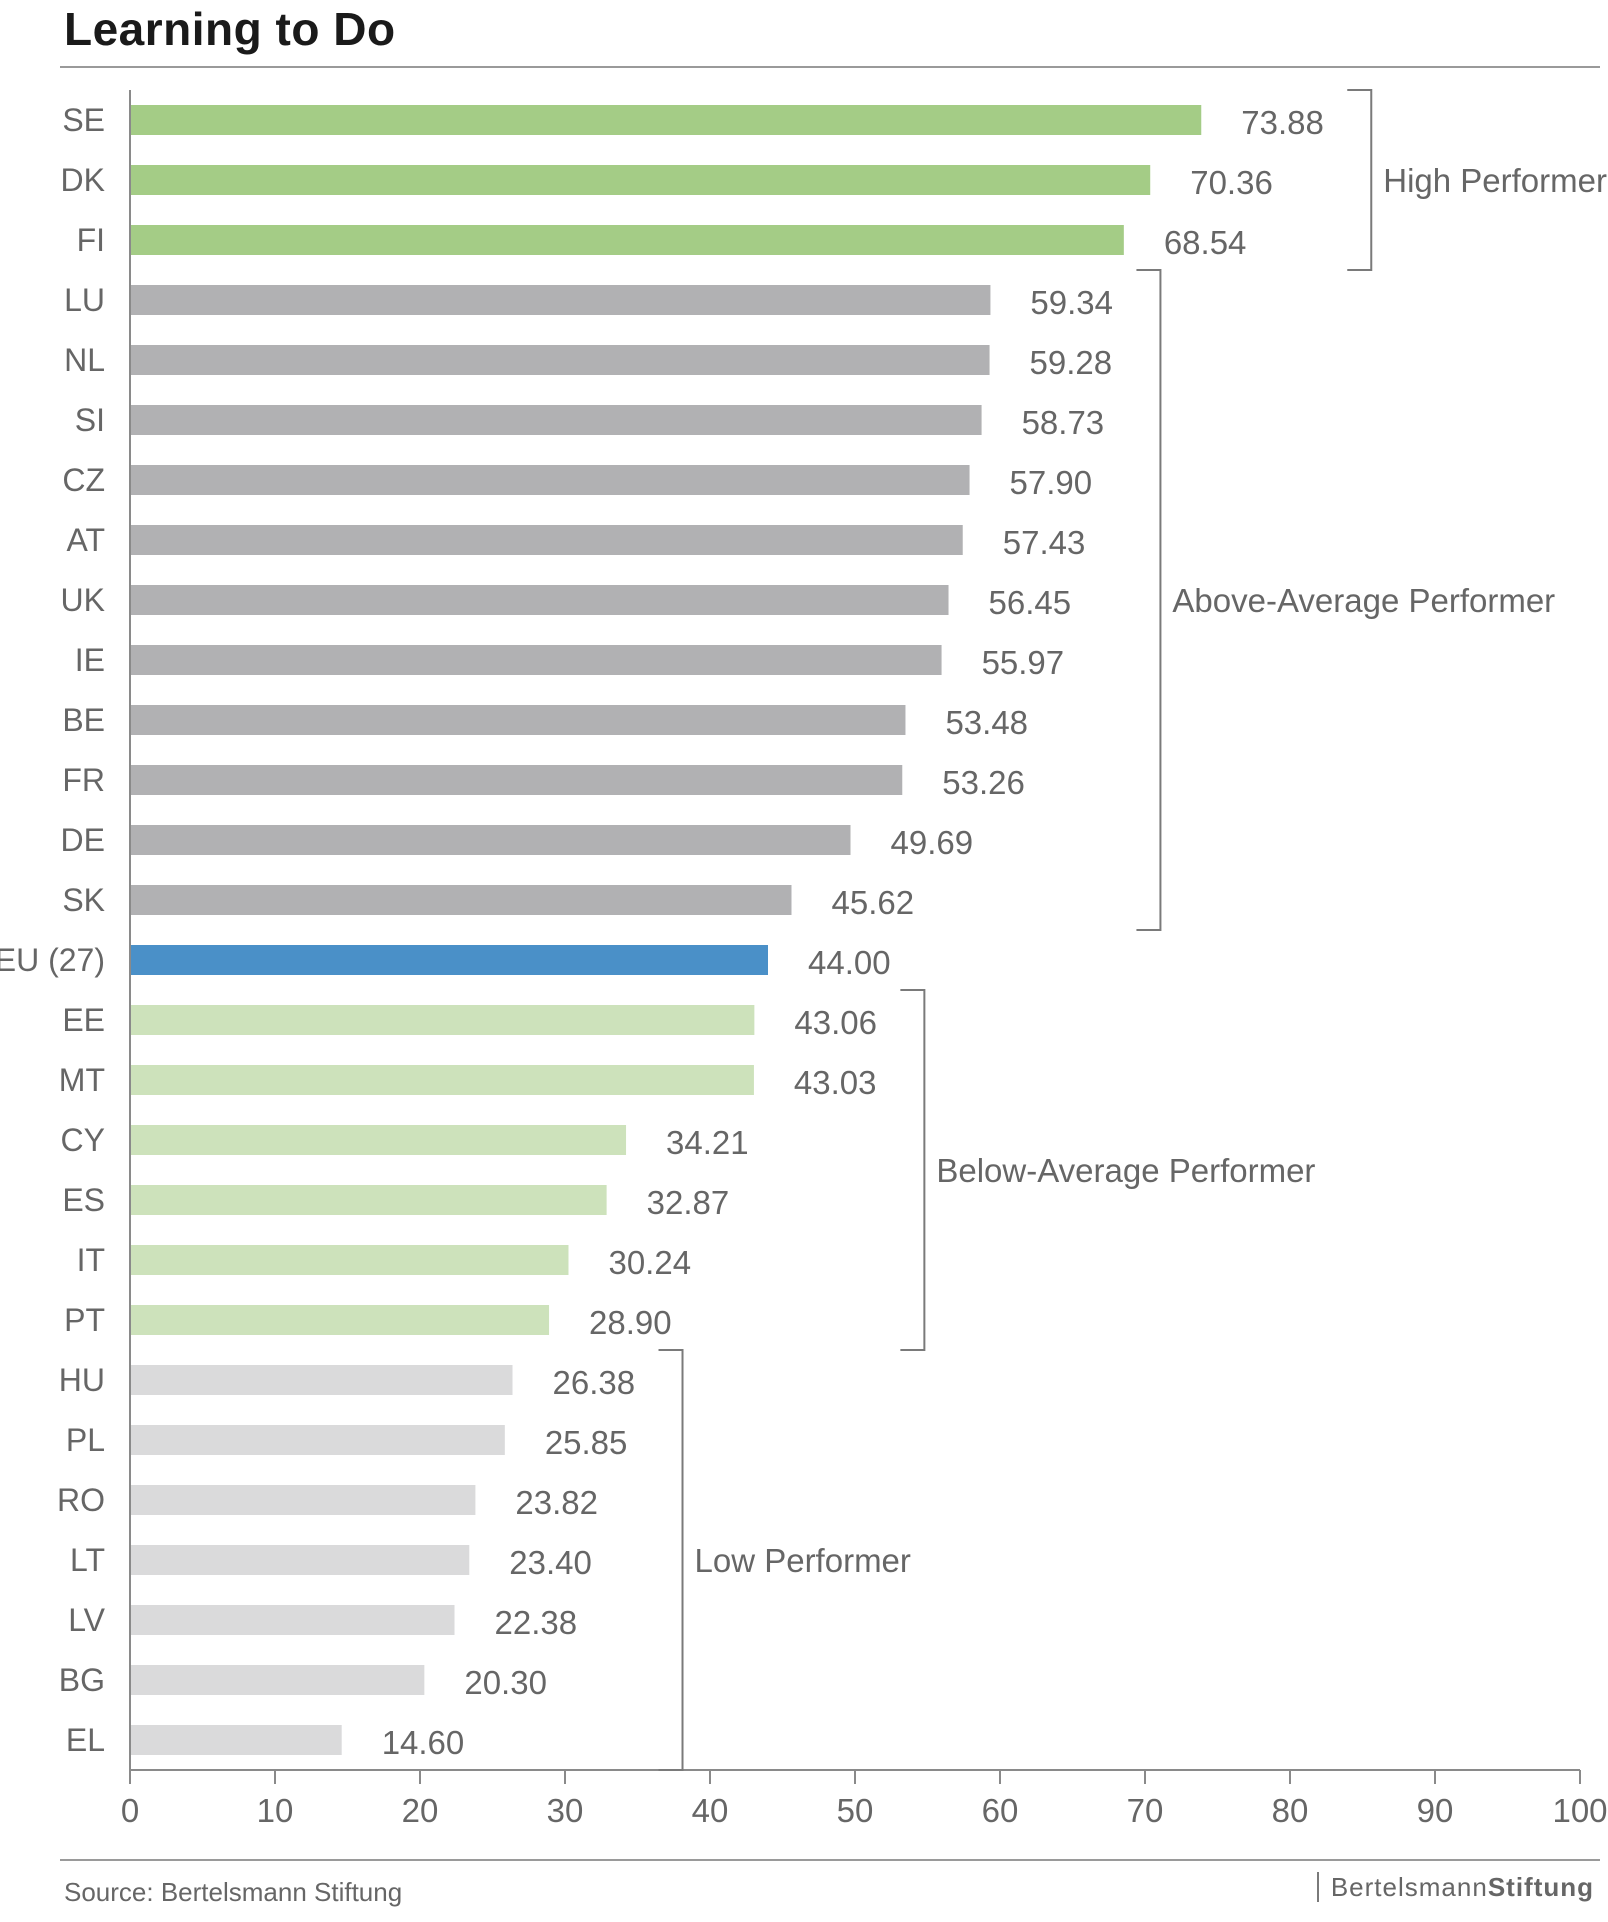 Image resolution: width=1608 pixels, height=1922 pixels. I want to click on category-label-18: ES, so click(83, 1200).